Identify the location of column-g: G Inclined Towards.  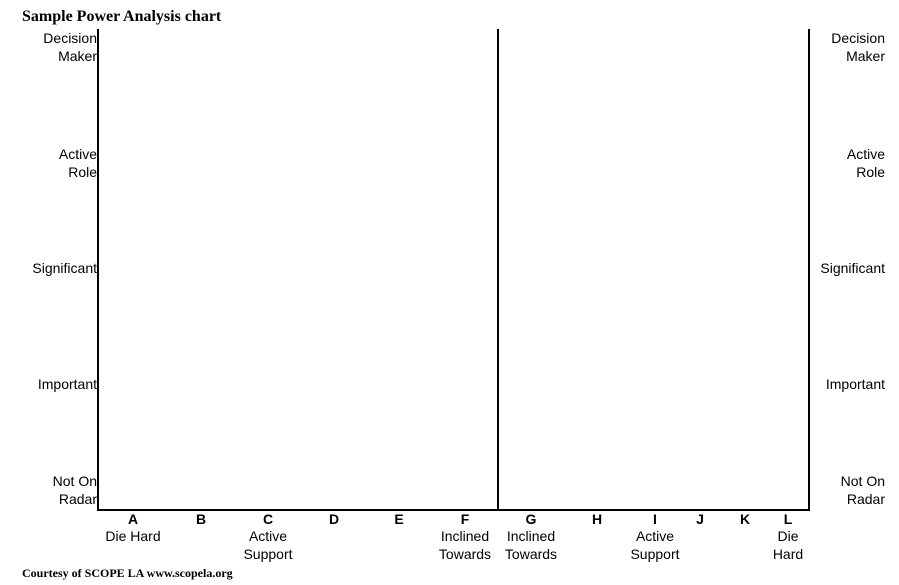
(531, 537).